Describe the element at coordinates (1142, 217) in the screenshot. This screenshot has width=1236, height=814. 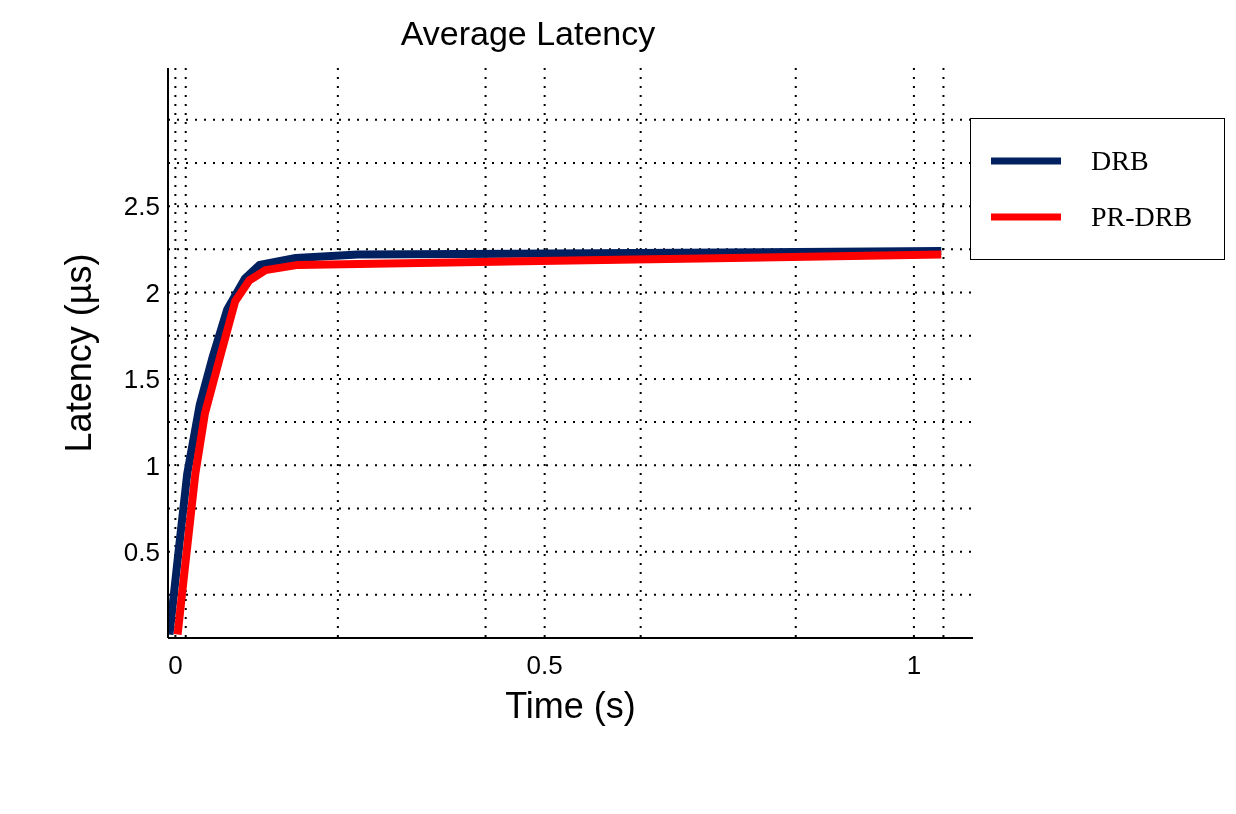
I see `legend-label: PR-DRB` at that location.